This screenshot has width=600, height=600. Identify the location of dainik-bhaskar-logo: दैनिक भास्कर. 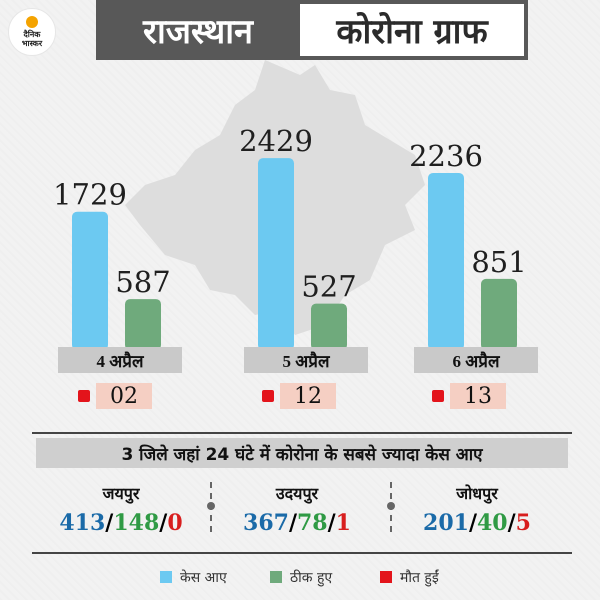
(32, 32).